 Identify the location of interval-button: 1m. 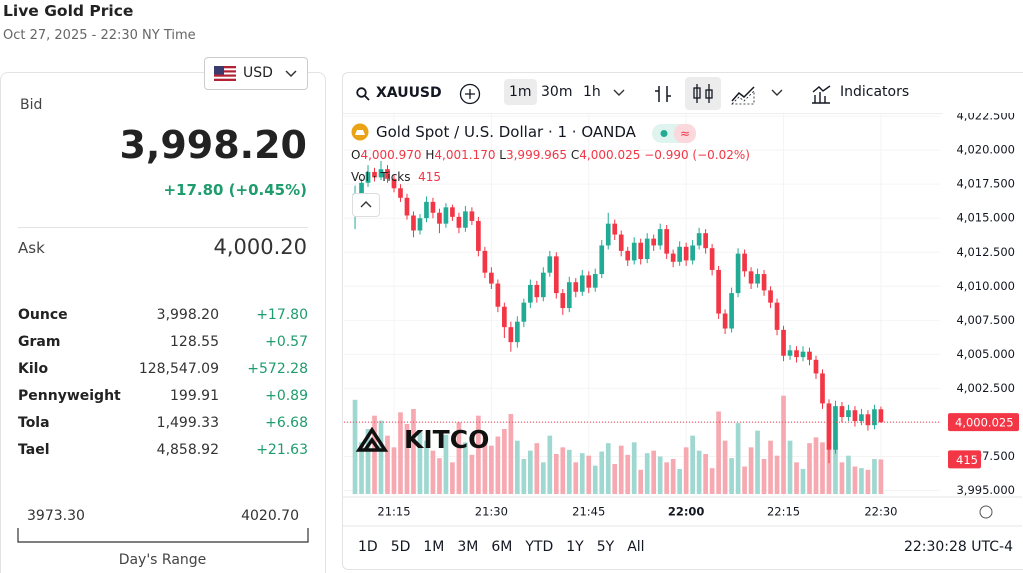
(520, 92).